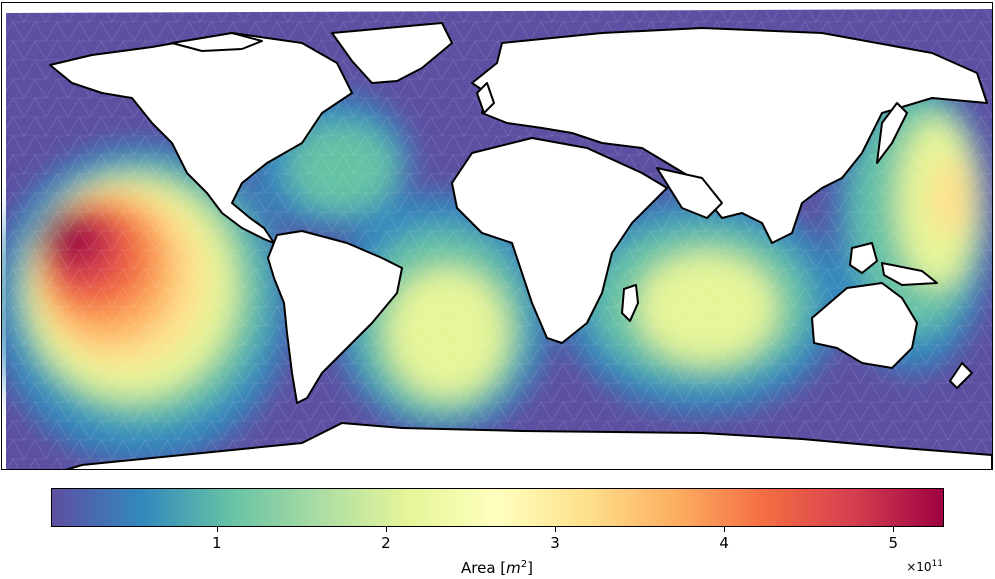 The width and height of the screenshot is (995, 579). Describe the element at coordinates (724, 543) in the screenshot. I see `colorbar-tick-label: 4` at that location.